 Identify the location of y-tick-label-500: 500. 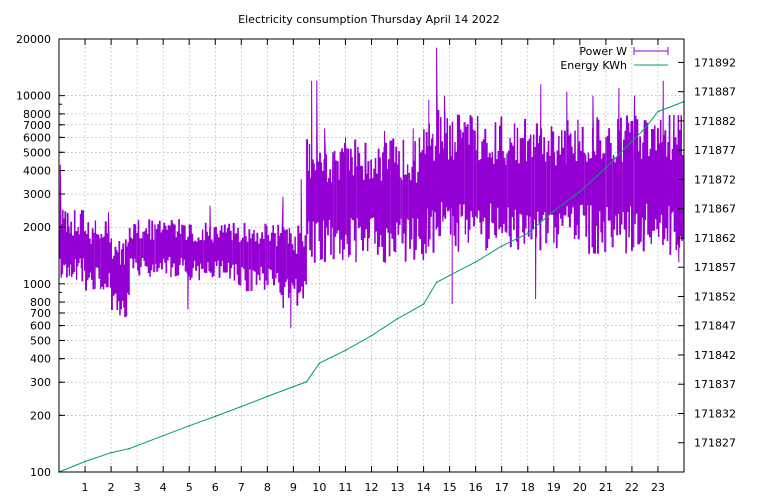
(40, 340).